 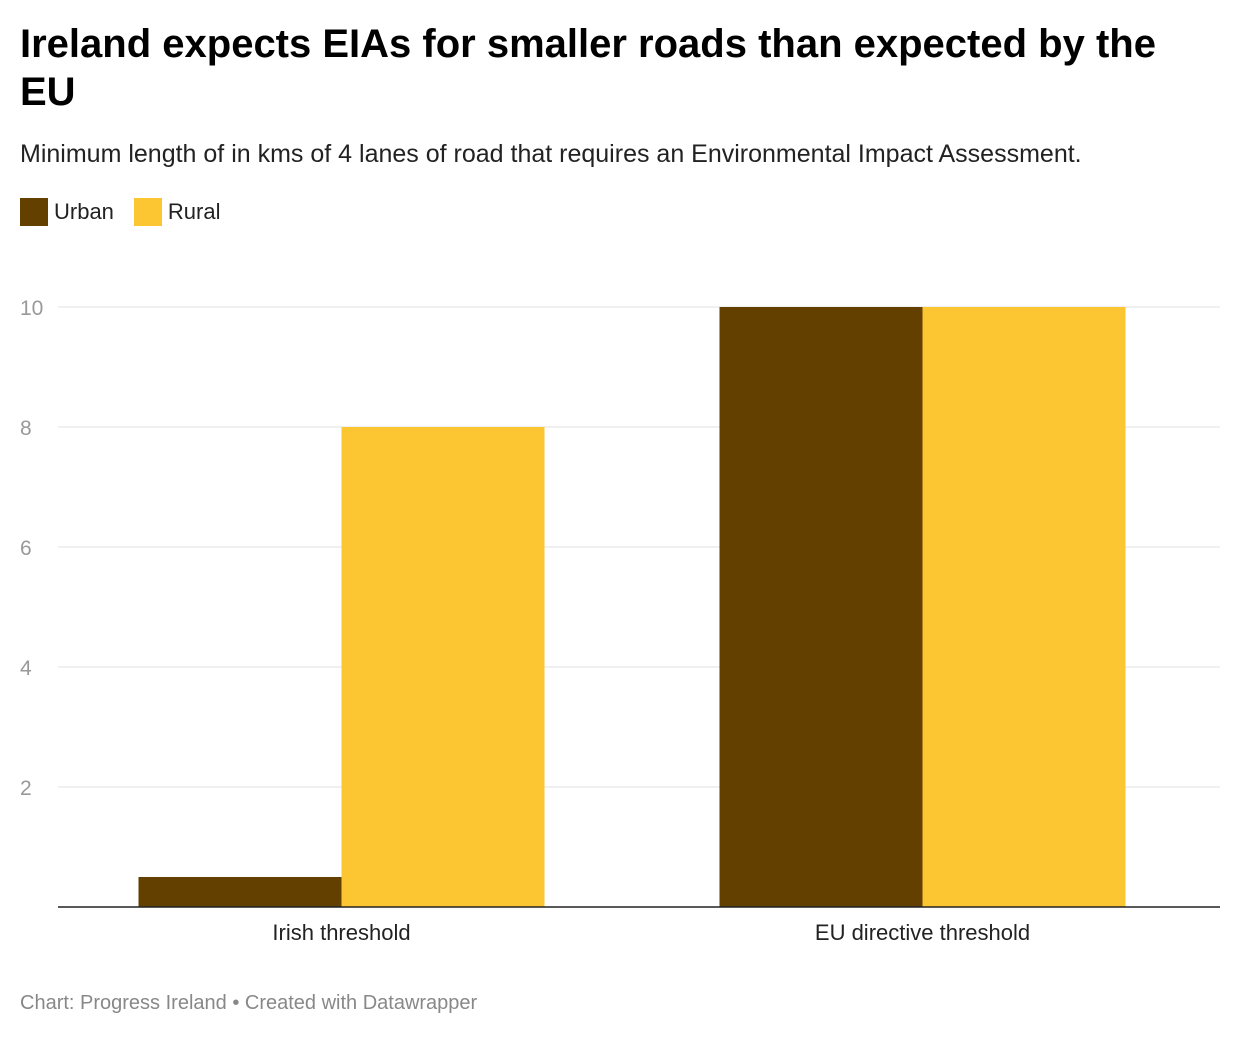 What do you see at coordinates (120, 212) in the screenshot?
I see `legend: Urban Rural` at bounding box center [120, 212].